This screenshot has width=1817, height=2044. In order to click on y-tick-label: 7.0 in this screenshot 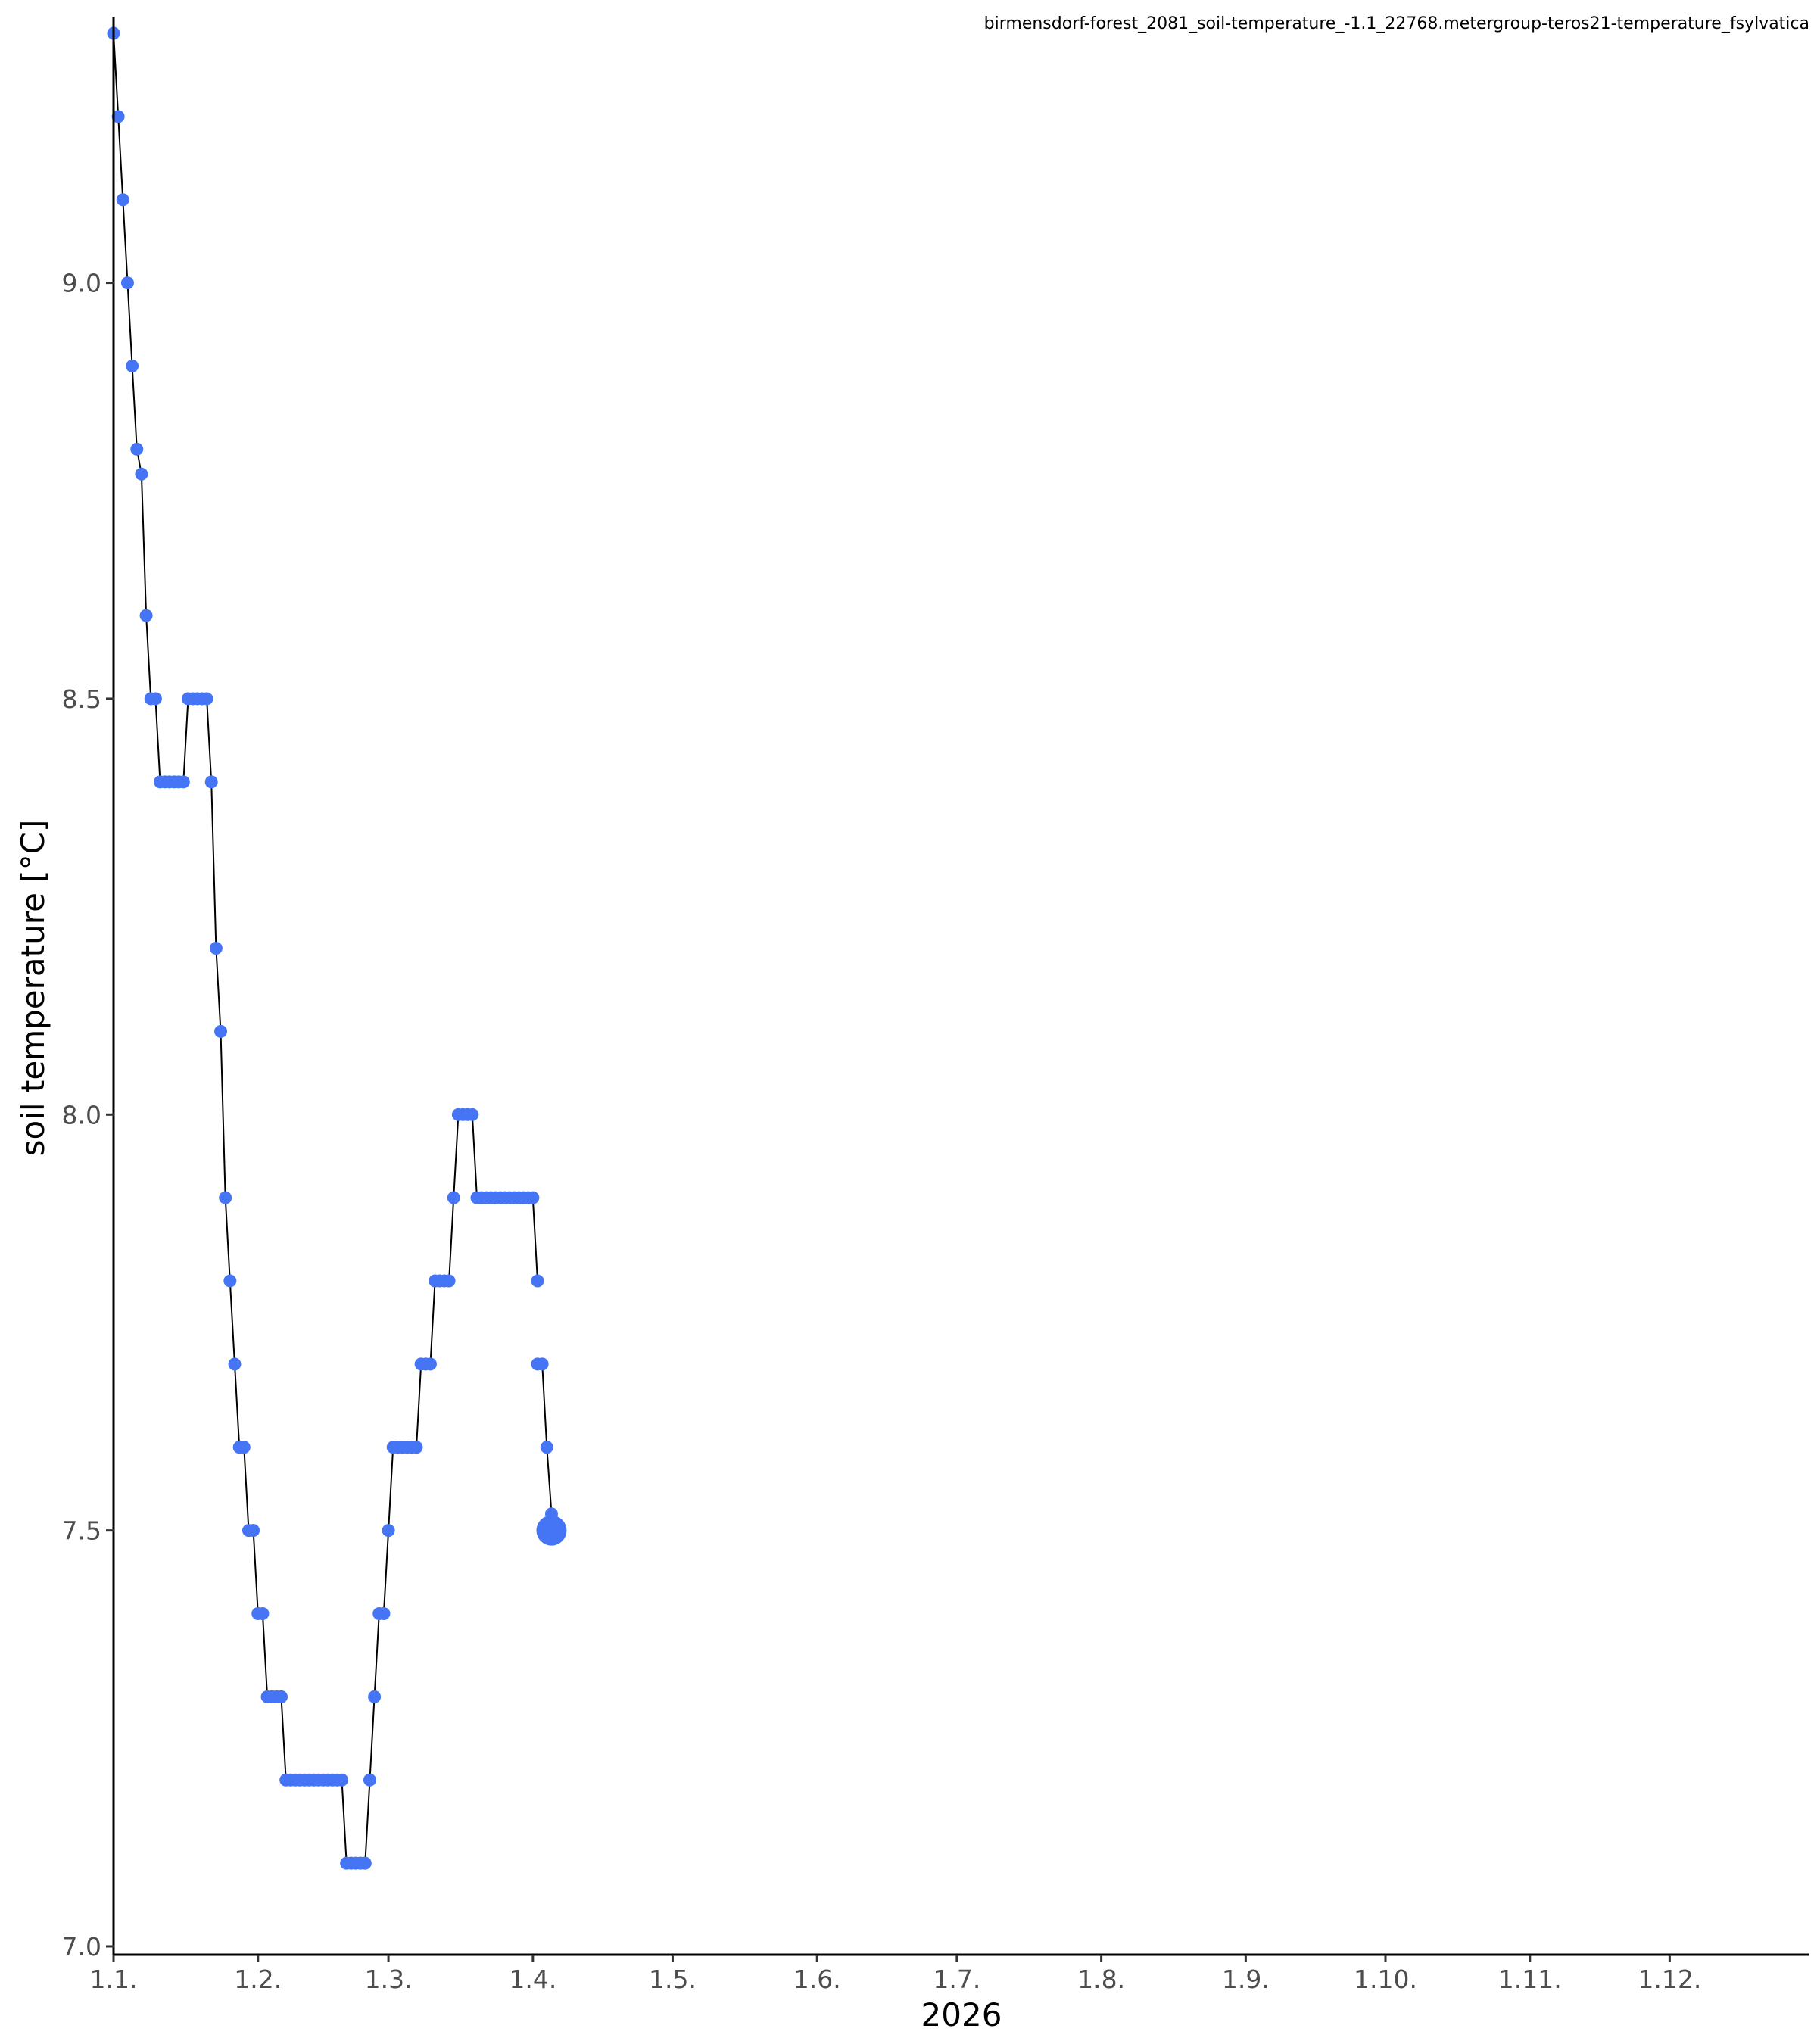, I will do `click(81, 1947)`.